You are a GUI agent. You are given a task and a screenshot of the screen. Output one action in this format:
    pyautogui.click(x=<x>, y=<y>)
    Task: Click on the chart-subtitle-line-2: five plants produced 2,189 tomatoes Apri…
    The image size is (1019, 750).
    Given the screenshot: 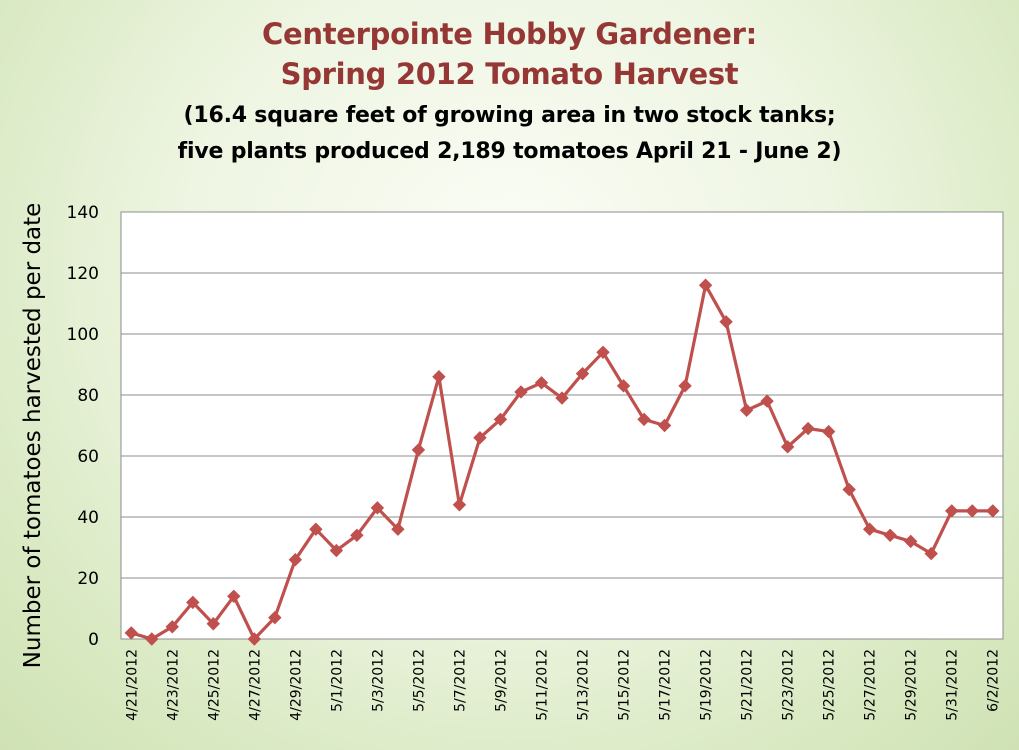 What is the action you would take?
    pyautogui.click(x=509, y=151)
    